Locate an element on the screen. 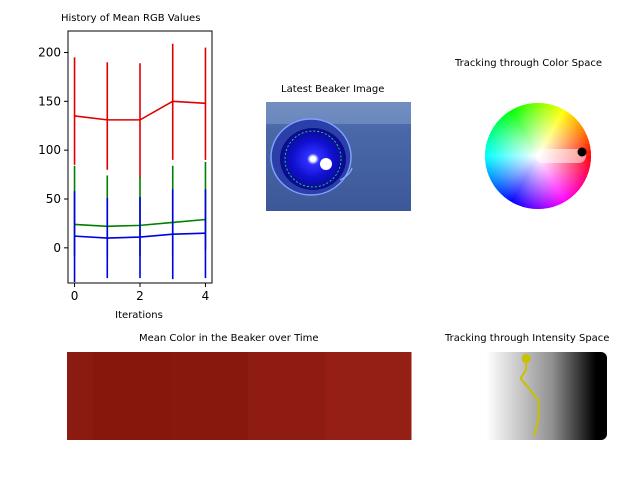 The height and width of the screenshot is (480, 640). intensity-marker is located at coordinates (526, 358).